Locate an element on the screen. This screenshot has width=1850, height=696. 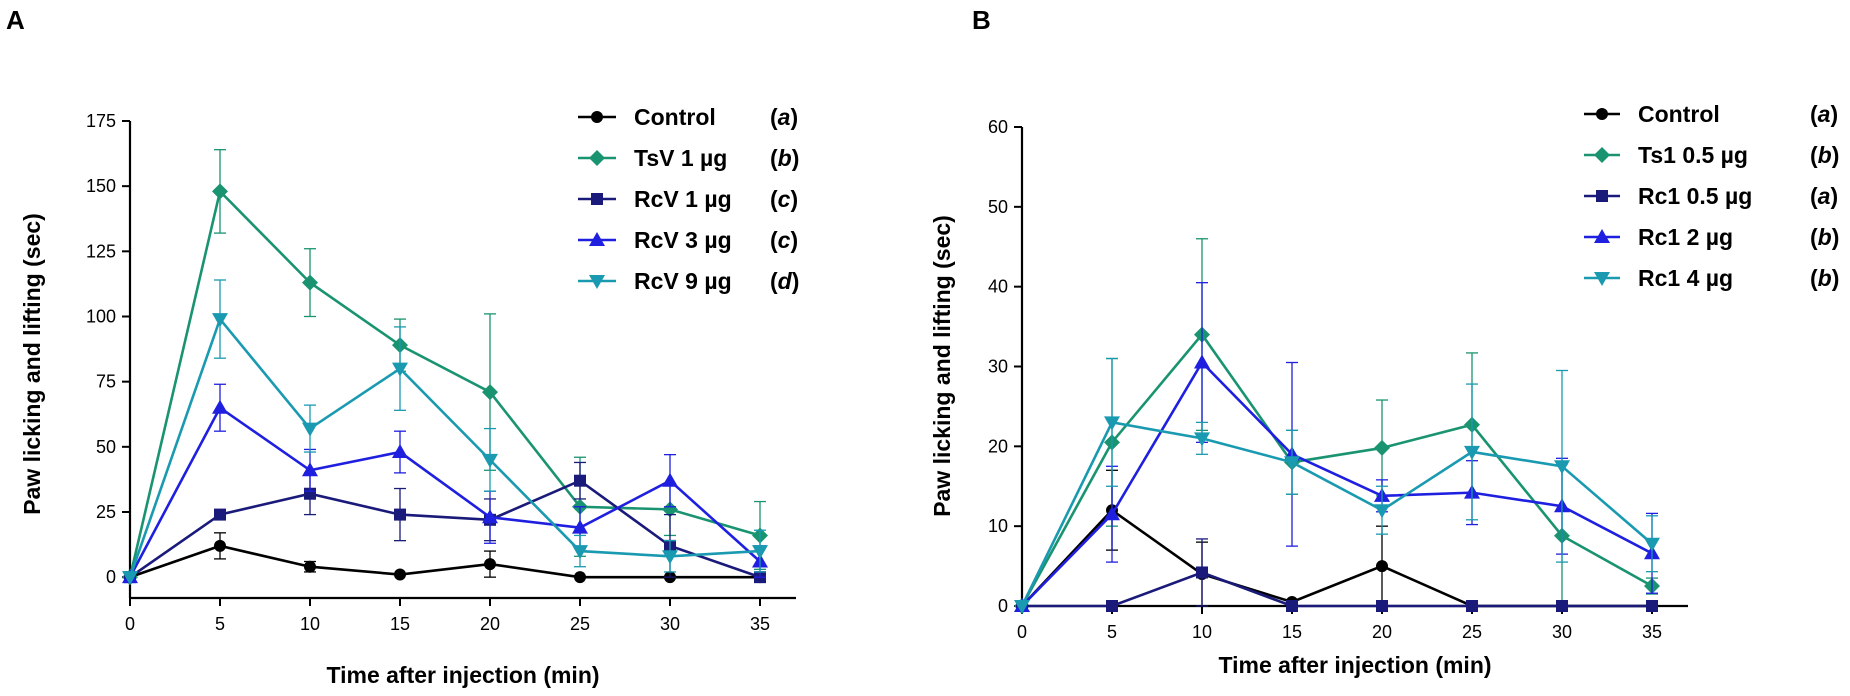
y-tick-label-b: 10 is located at coordinates (998, 526).